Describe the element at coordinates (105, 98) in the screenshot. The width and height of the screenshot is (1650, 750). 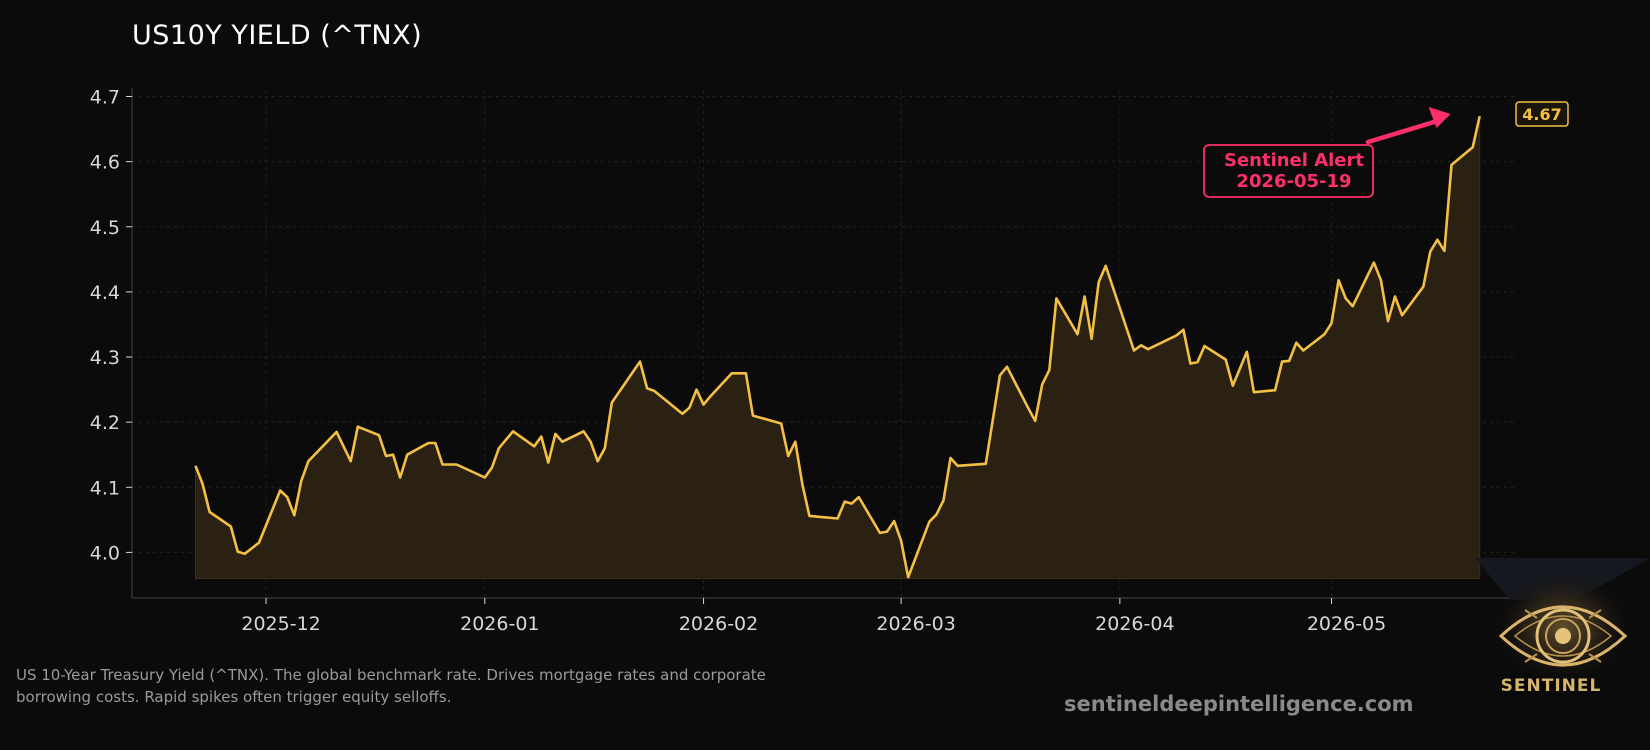
I see `y-tick-label: 4.7` at that location.